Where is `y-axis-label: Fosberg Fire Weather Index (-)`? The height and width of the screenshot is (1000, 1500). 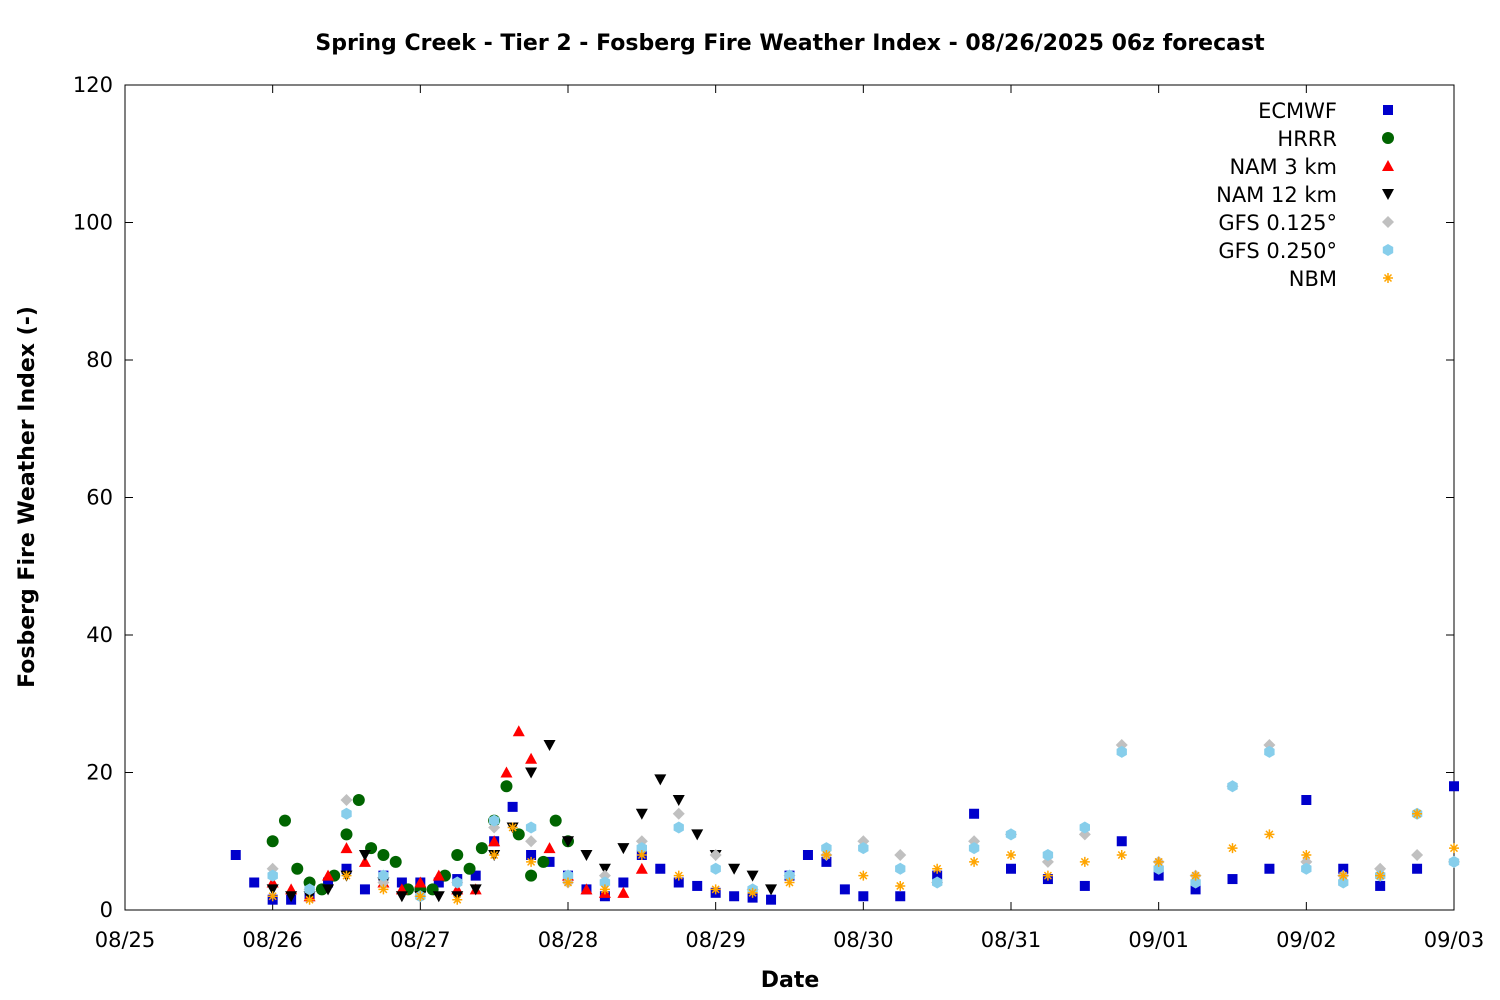
y-axis-label: Fosberg Fire Weather Index (-) is located at coordinates (27, 497).